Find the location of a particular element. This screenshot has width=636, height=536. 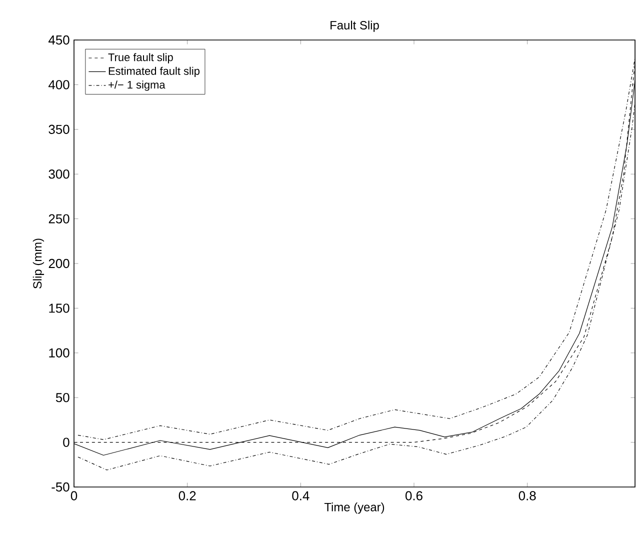

y-tick-label: 450 is located at coordinates (59, 40).